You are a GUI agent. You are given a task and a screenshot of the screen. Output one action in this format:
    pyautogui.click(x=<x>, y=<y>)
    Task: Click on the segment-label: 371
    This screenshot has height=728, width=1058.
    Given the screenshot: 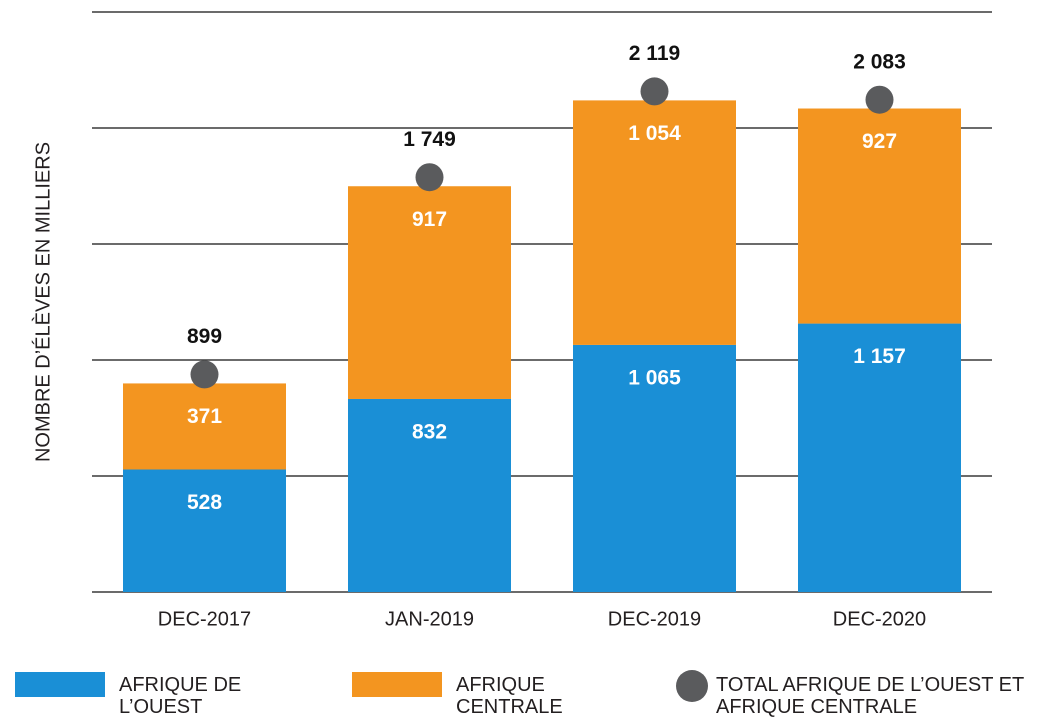 What is the action you would take?
    pyautogui.click(x=204, y=416)
    